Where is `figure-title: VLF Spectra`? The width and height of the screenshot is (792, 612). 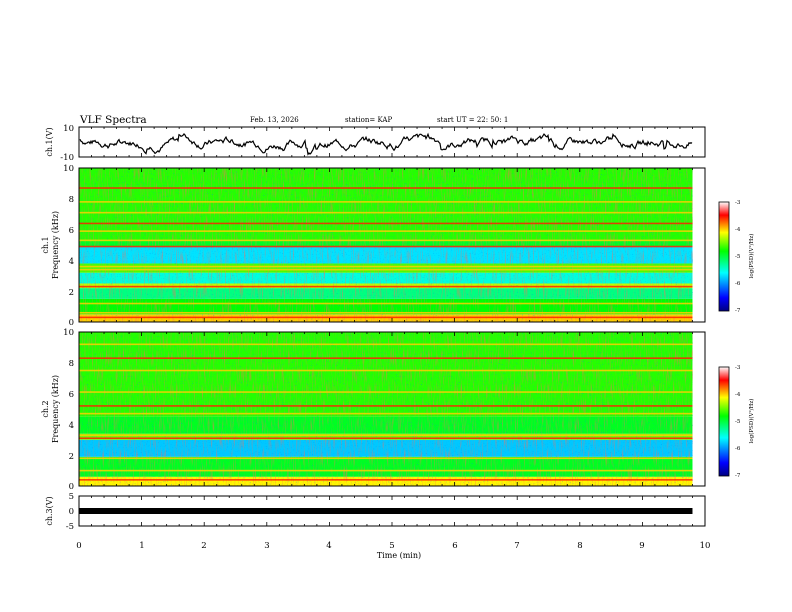 figure-title: VLF Spectra is located at coordinates (113, 120).